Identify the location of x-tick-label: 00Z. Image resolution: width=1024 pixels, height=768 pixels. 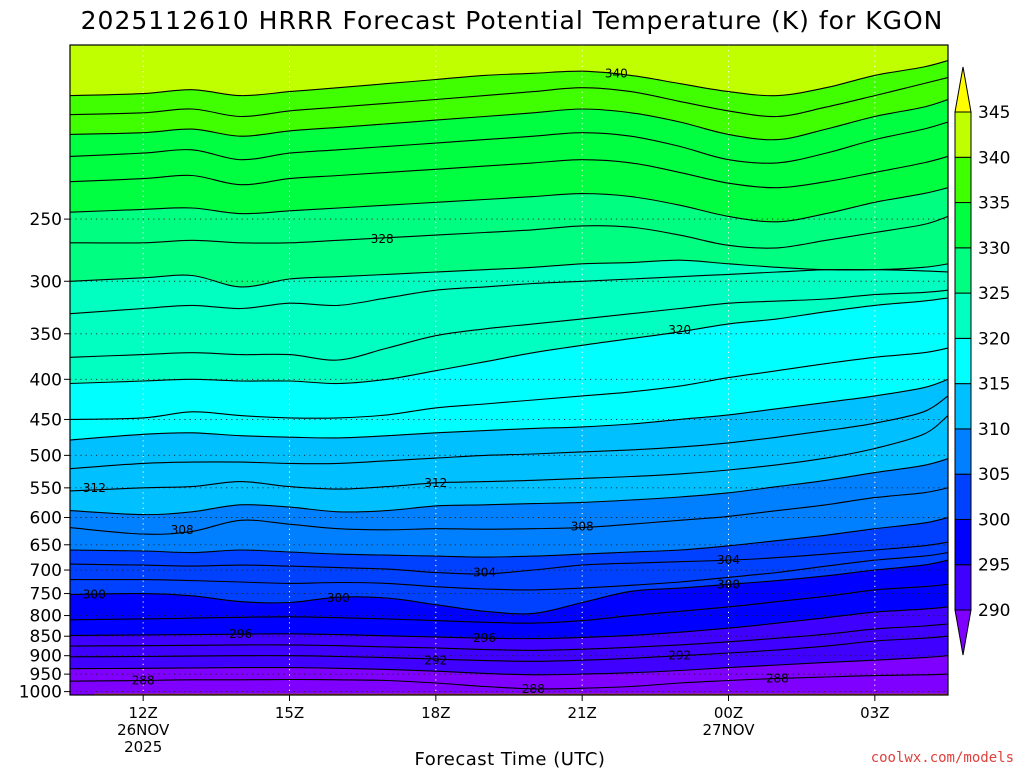
(728, 713).